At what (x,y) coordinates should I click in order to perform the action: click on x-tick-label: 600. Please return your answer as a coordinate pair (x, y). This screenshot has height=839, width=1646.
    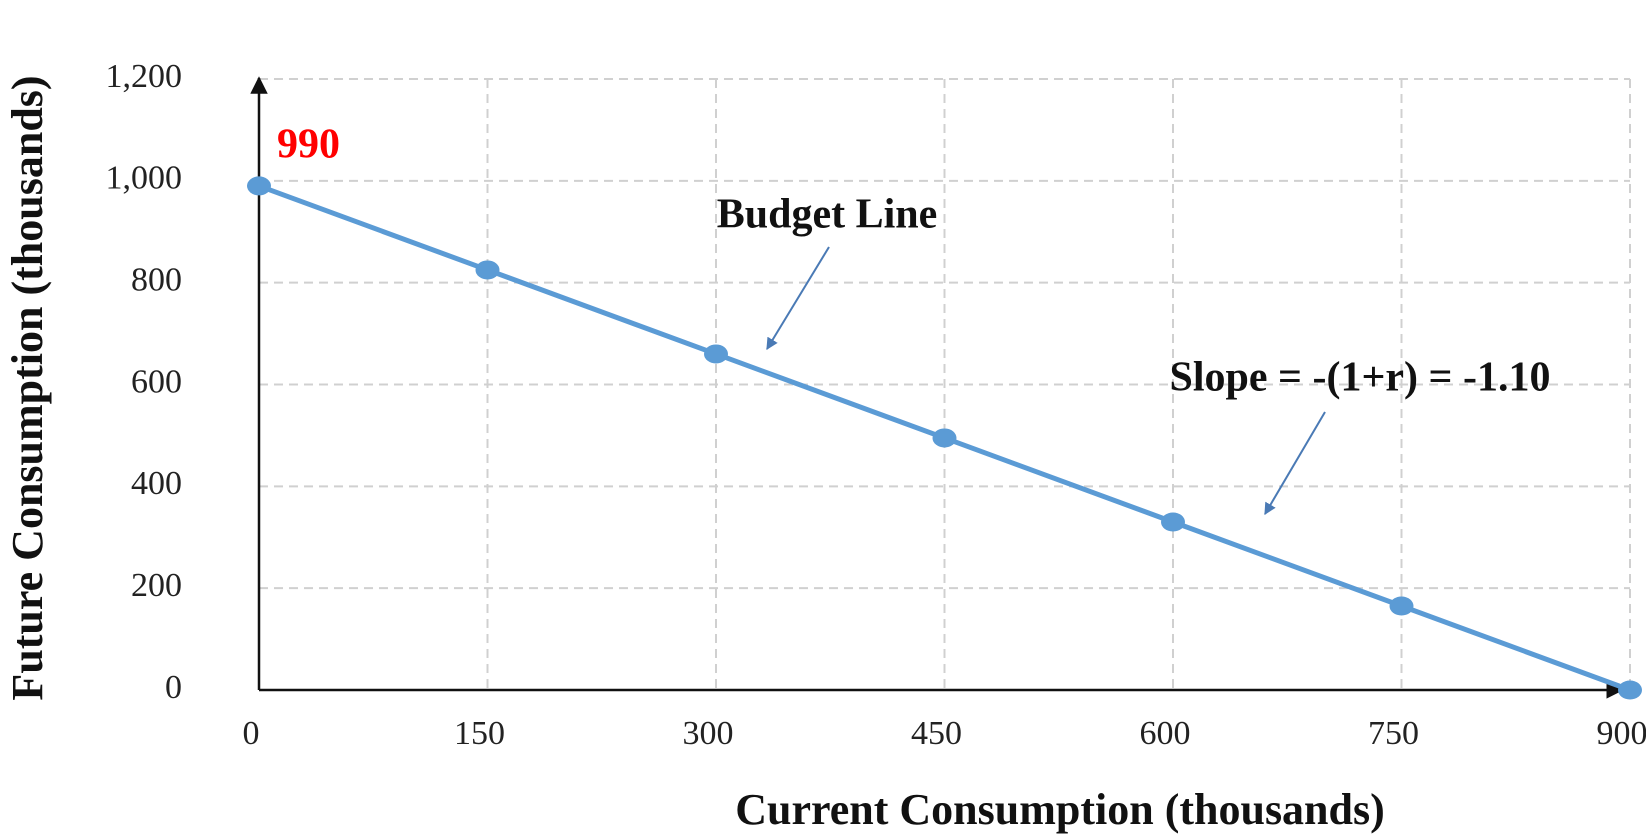
    Looking at the image, I should click on (1165, 733).